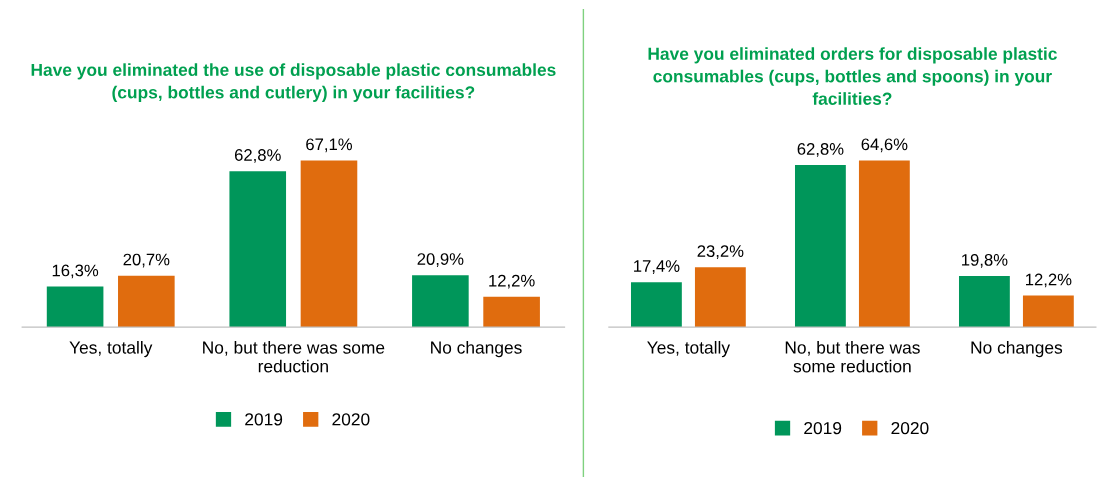 The width and height of the screenshot is (1107, 486). Describe the element at coordinates (852, 76) in the screenshot. I see `chart-title: Have you eliminated orders for disposable plastic consumables (cups, bottles and spoons) in your facilities?` at that location.